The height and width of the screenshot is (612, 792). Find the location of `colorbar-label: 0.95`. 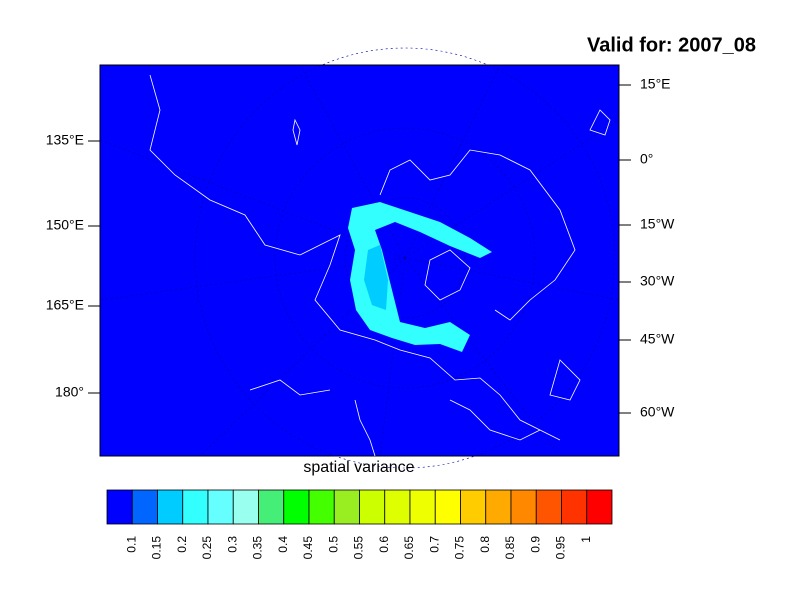

colorbar-label: 0.95 is located at coordinates (561, 548).